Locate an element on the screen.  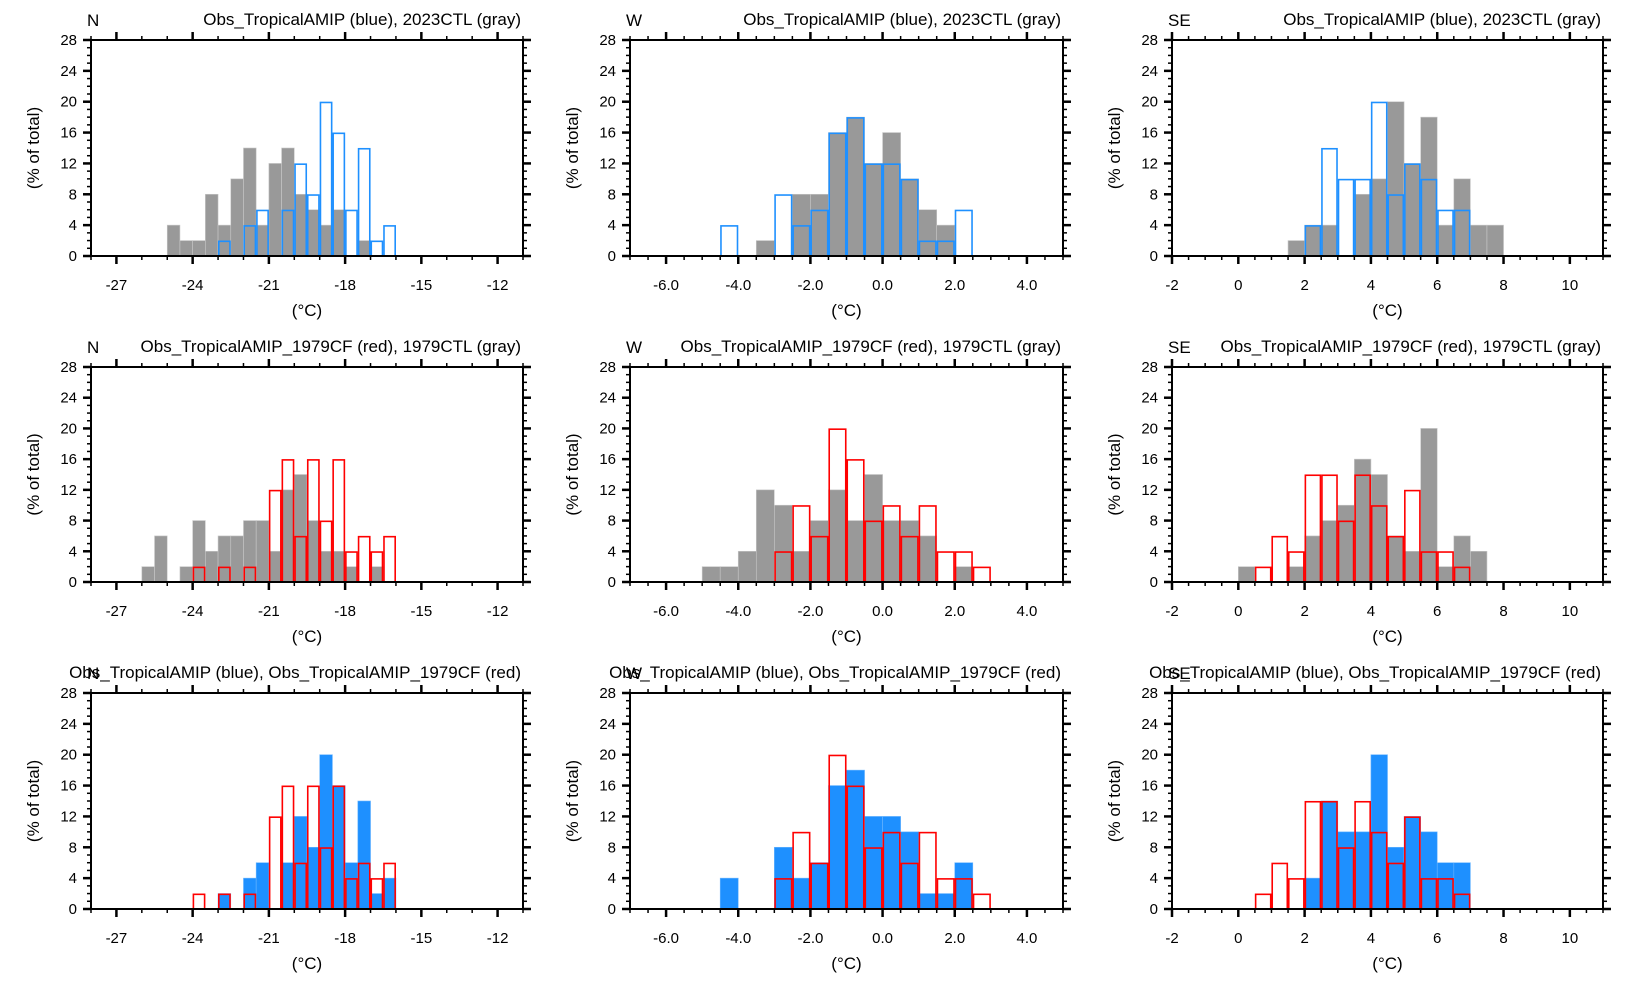
x-tick-label: -12 is located at coordinates (498, 611).